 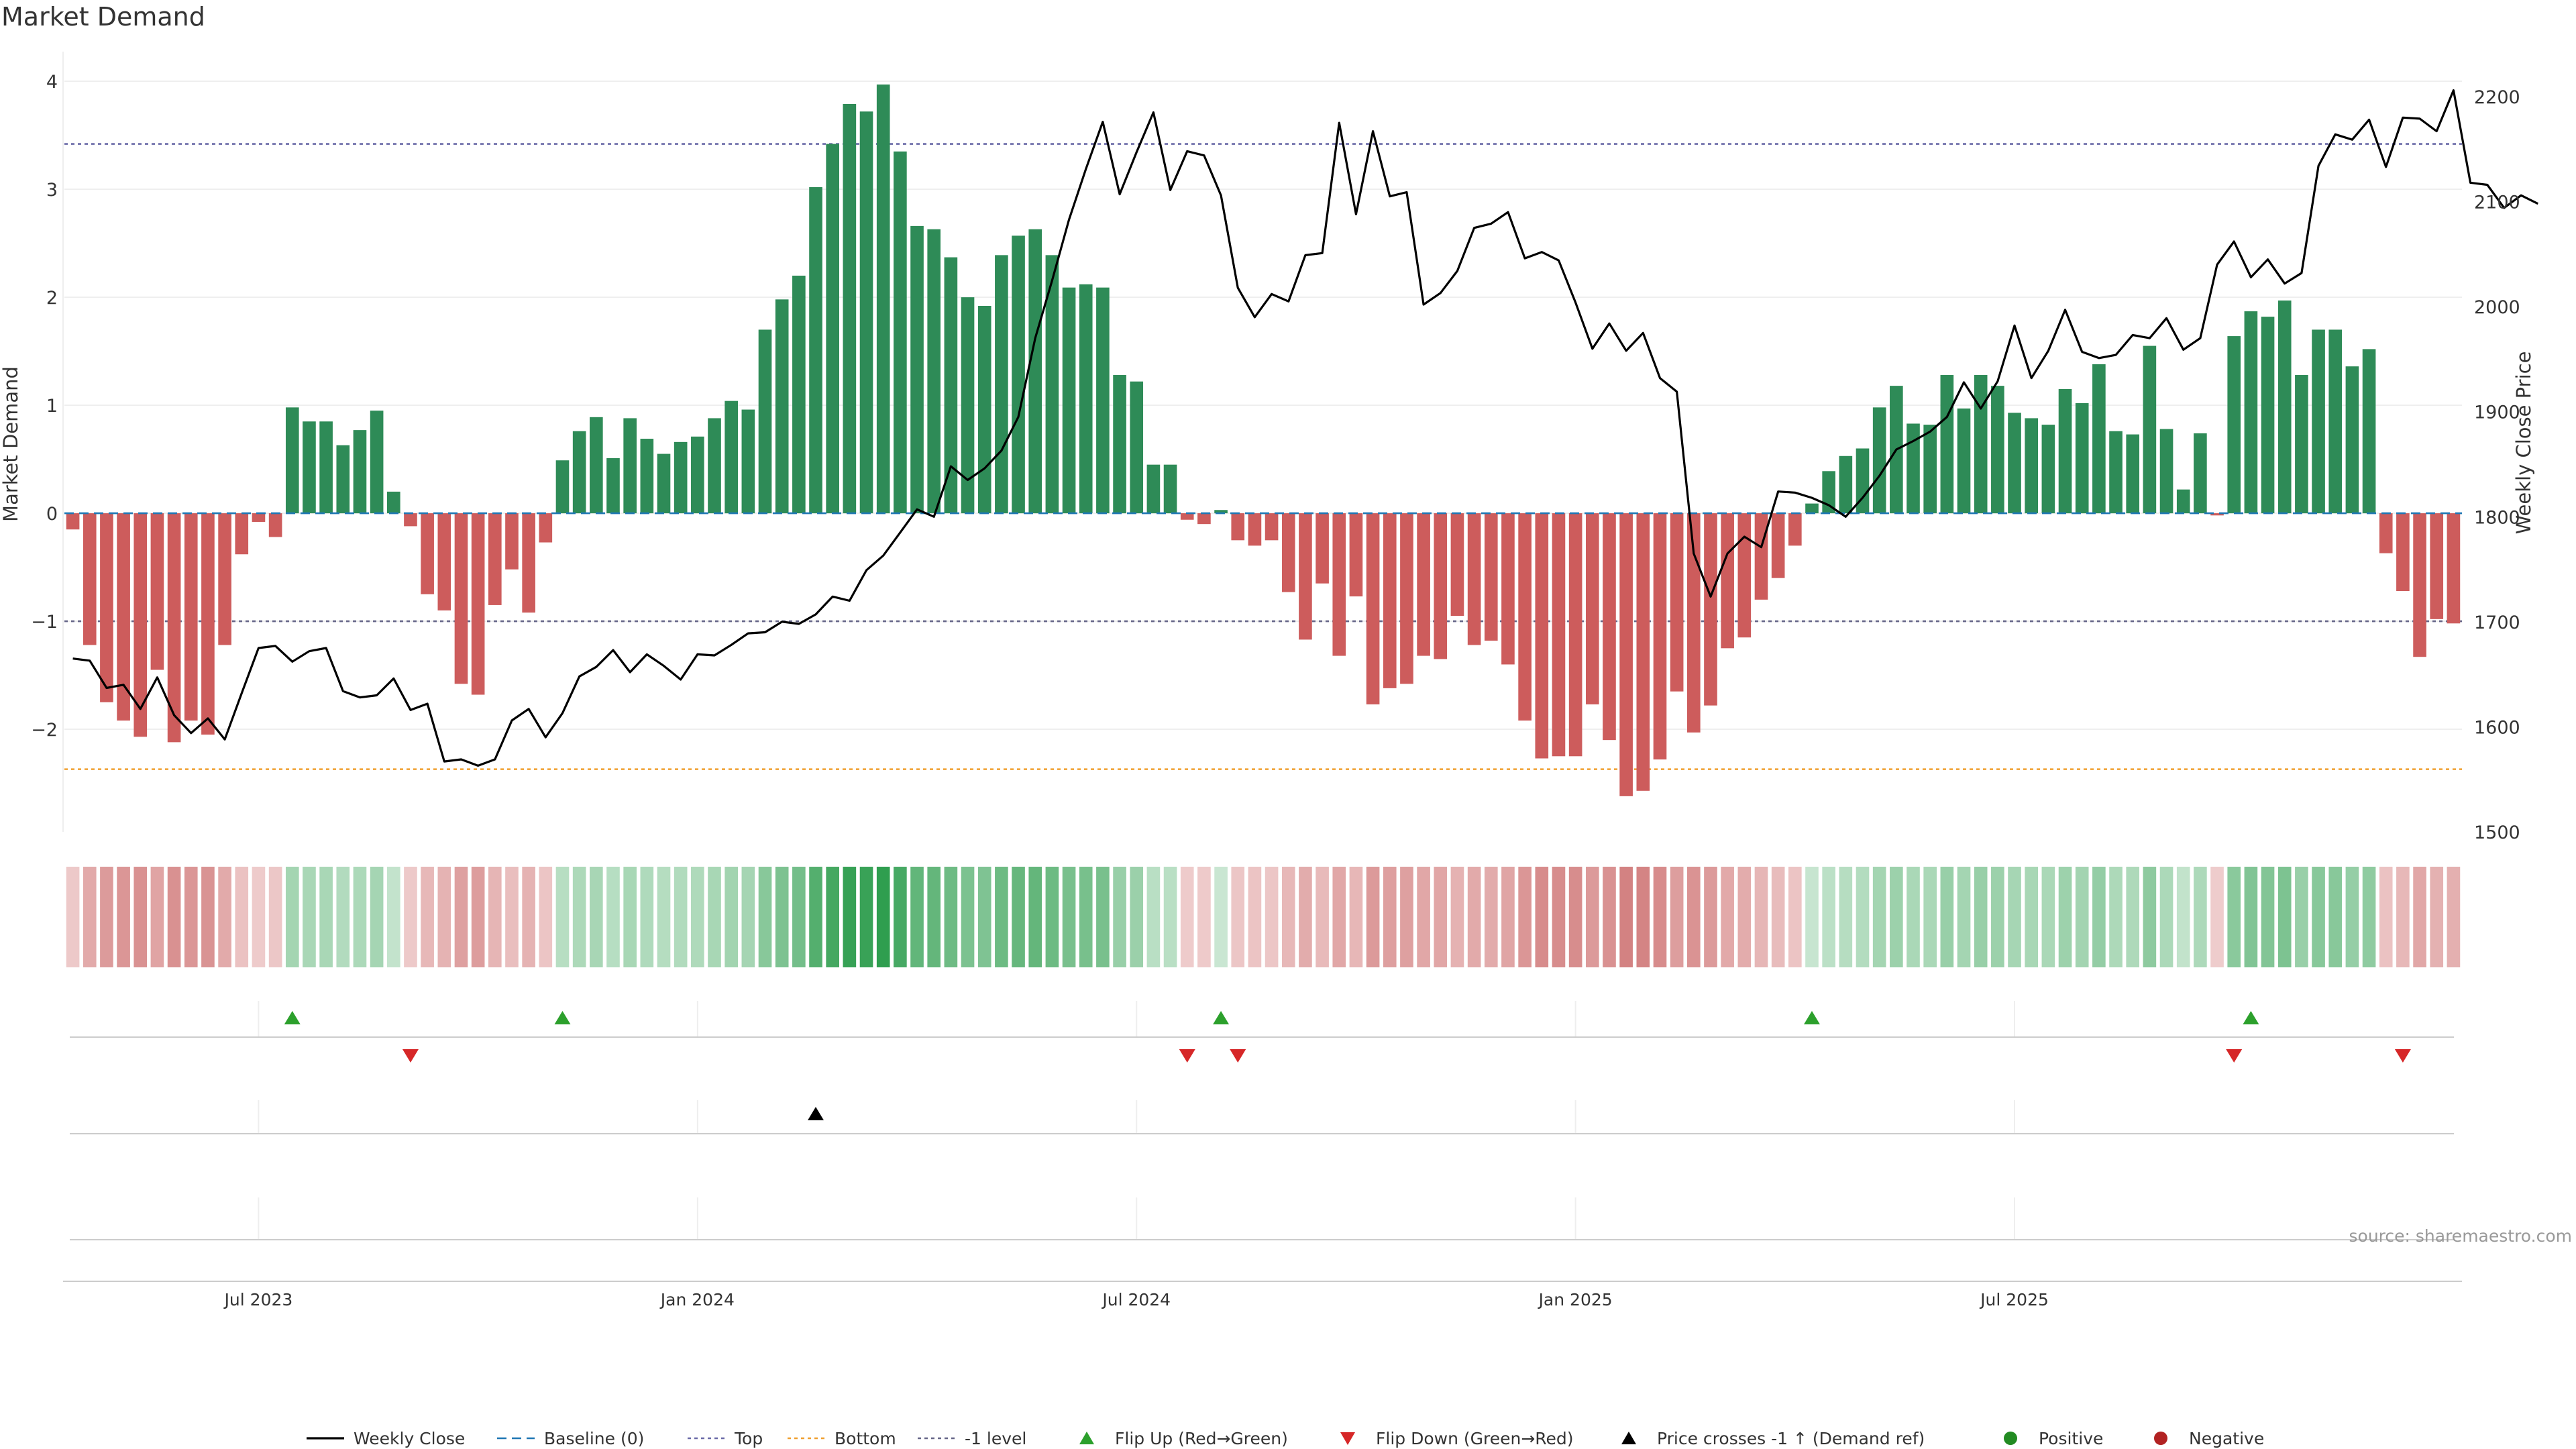 What do you see at coordinates (2497, 727) in the screenshot?
I see `y2-tick-label: 1600` at bounding box center [2497, 727].